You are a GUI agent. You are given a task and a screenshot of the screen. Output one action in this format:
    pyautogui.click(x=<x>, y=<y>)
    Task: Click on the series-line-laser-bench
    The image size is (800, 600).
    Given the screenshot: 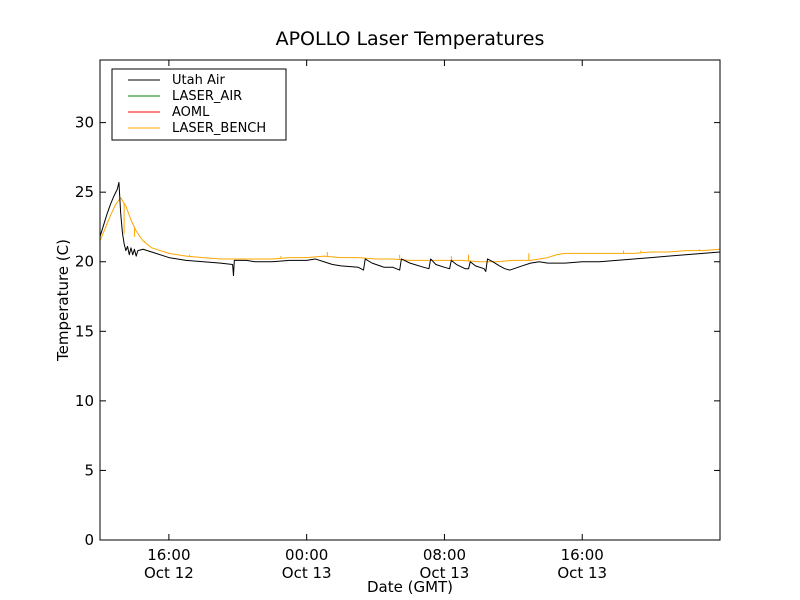 What is the action you would take?
    pyautogui.click(x=410, y=230)
    